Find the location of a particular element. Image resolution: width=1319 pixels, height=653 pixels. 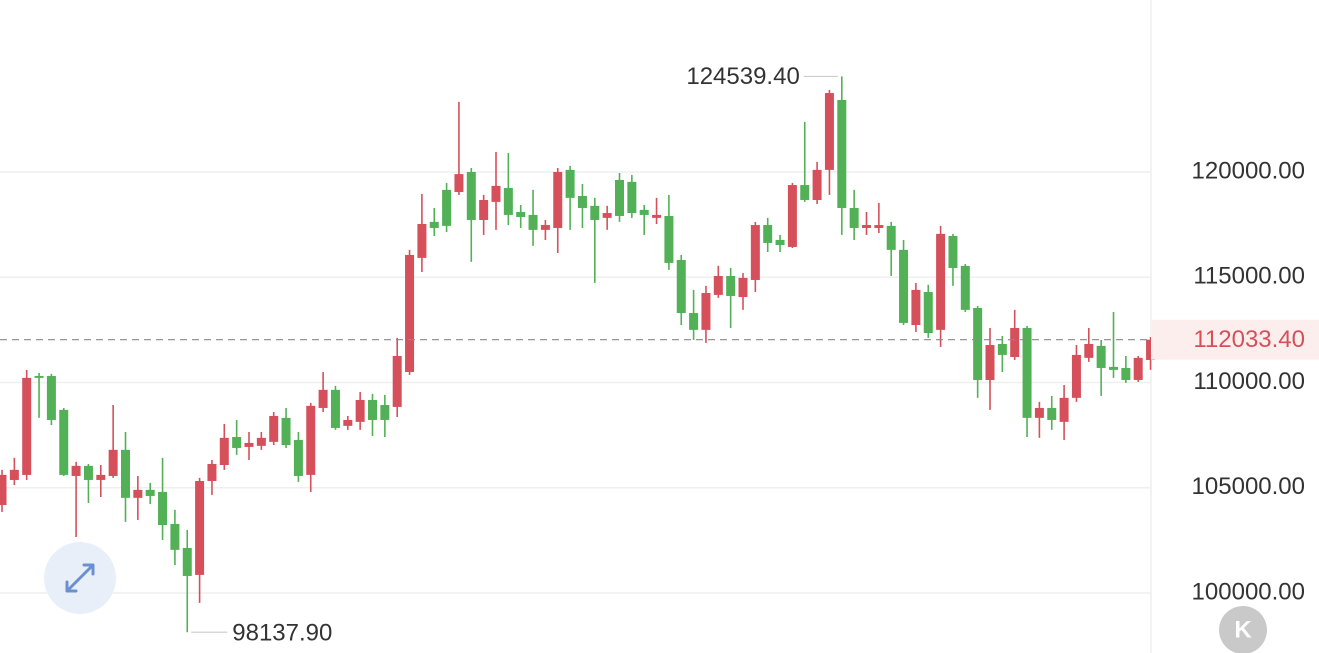

kline-button-bg is located at coordinates (1243, 629).